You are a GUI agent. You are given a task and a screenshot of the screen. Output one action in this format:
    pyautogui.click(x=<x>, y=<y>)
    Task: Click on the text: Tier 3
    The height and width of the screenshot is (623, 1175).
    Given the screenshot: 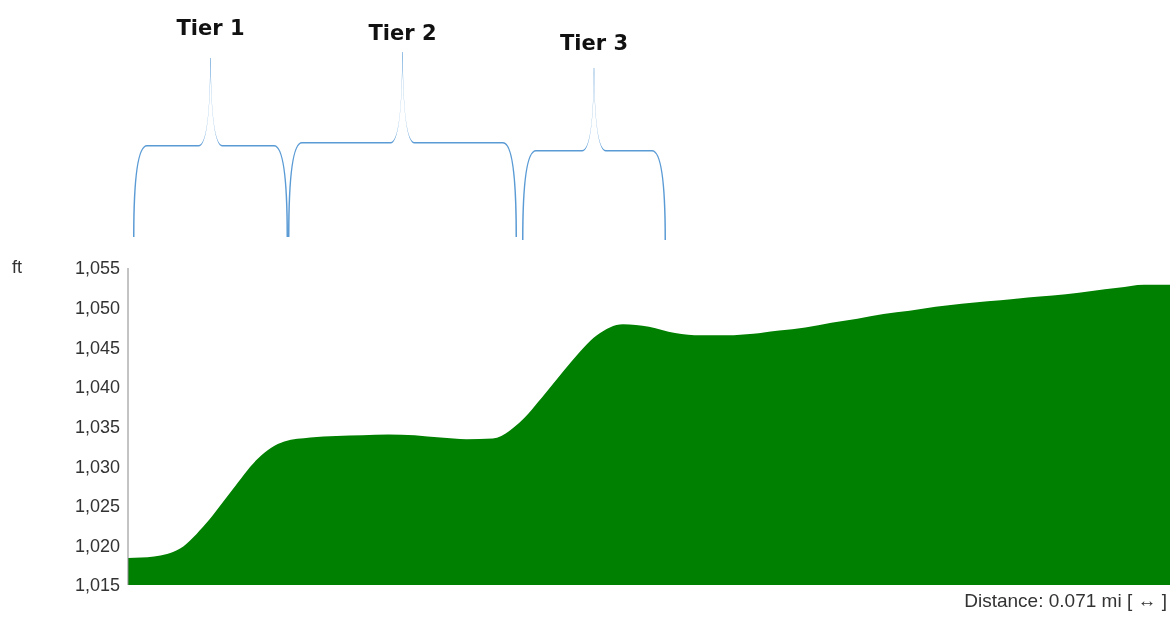 What is the action you would take?
    pyautogui.click(x=593, y=43)
    